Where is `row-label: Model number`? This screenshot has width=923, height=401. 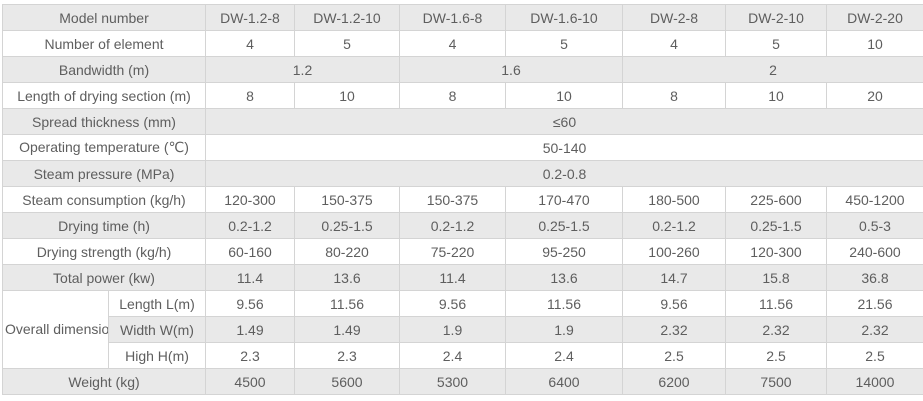
row-label: Model number is located at coordinates (104, 17).